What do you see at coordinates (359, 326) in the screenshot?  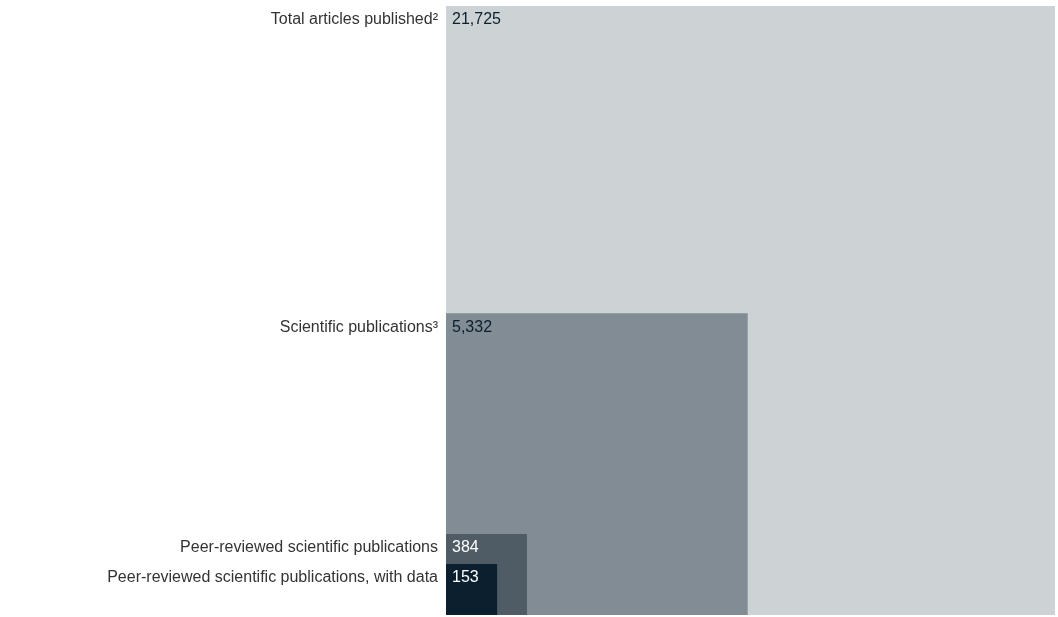 I see `category-label: Scientific publications³` at bounding box center [359, 326].